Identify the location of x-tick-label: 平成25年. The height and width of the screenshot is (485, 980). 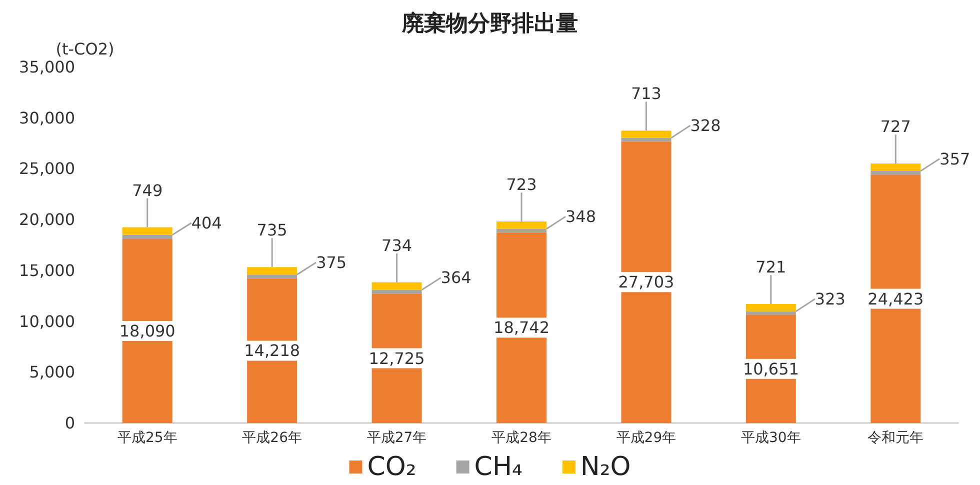
(147, 438).